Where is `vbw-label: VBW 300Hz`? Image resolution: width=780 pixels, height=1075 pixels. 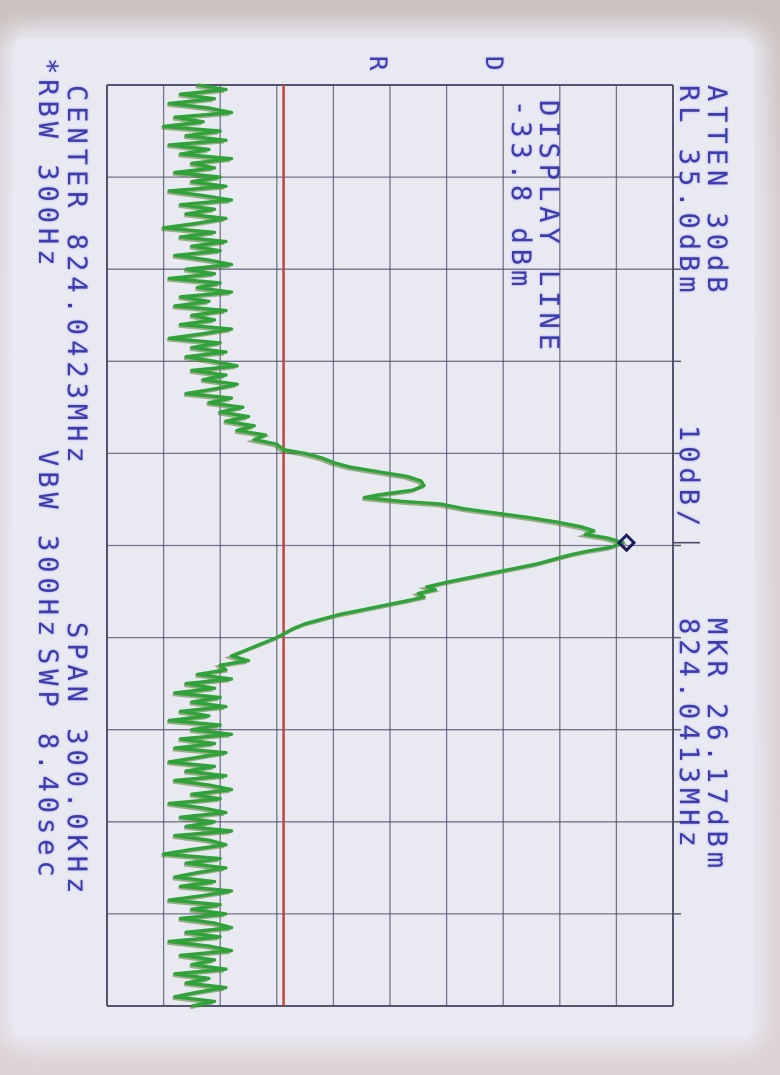
vbw-label: VBW 300Hz is located at coordinates (47, 546).